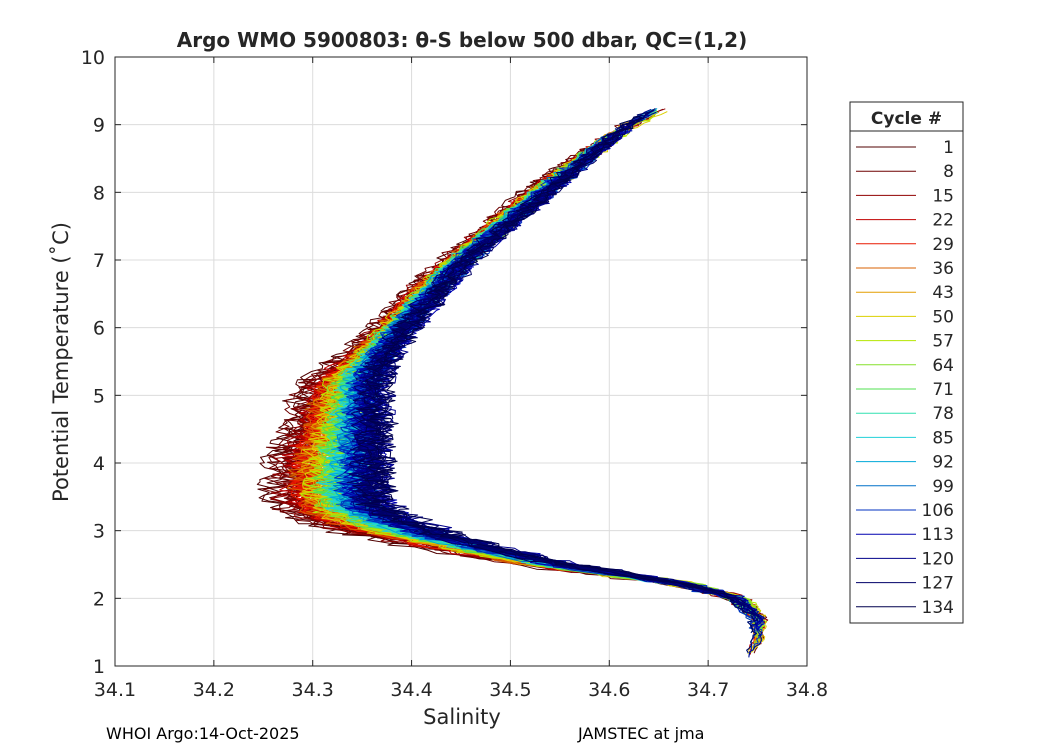 This screenshot has height=750, width=1050. What do you see at coordinates (99, 126) in the screenshot?
I see `y-tick-label: 9` at bounding box center [99, 126].